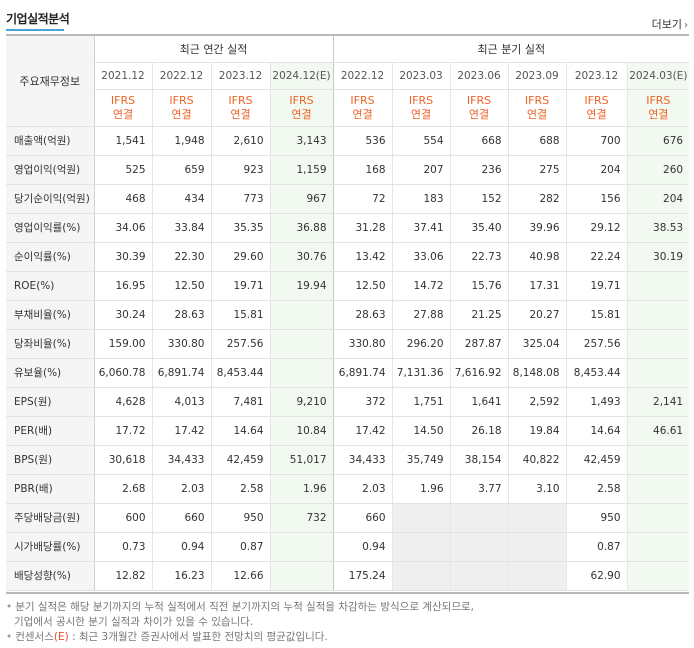  Describe the element at coordinates (658, 170) in the screenshot. I see `table-cell: 260` at that location.